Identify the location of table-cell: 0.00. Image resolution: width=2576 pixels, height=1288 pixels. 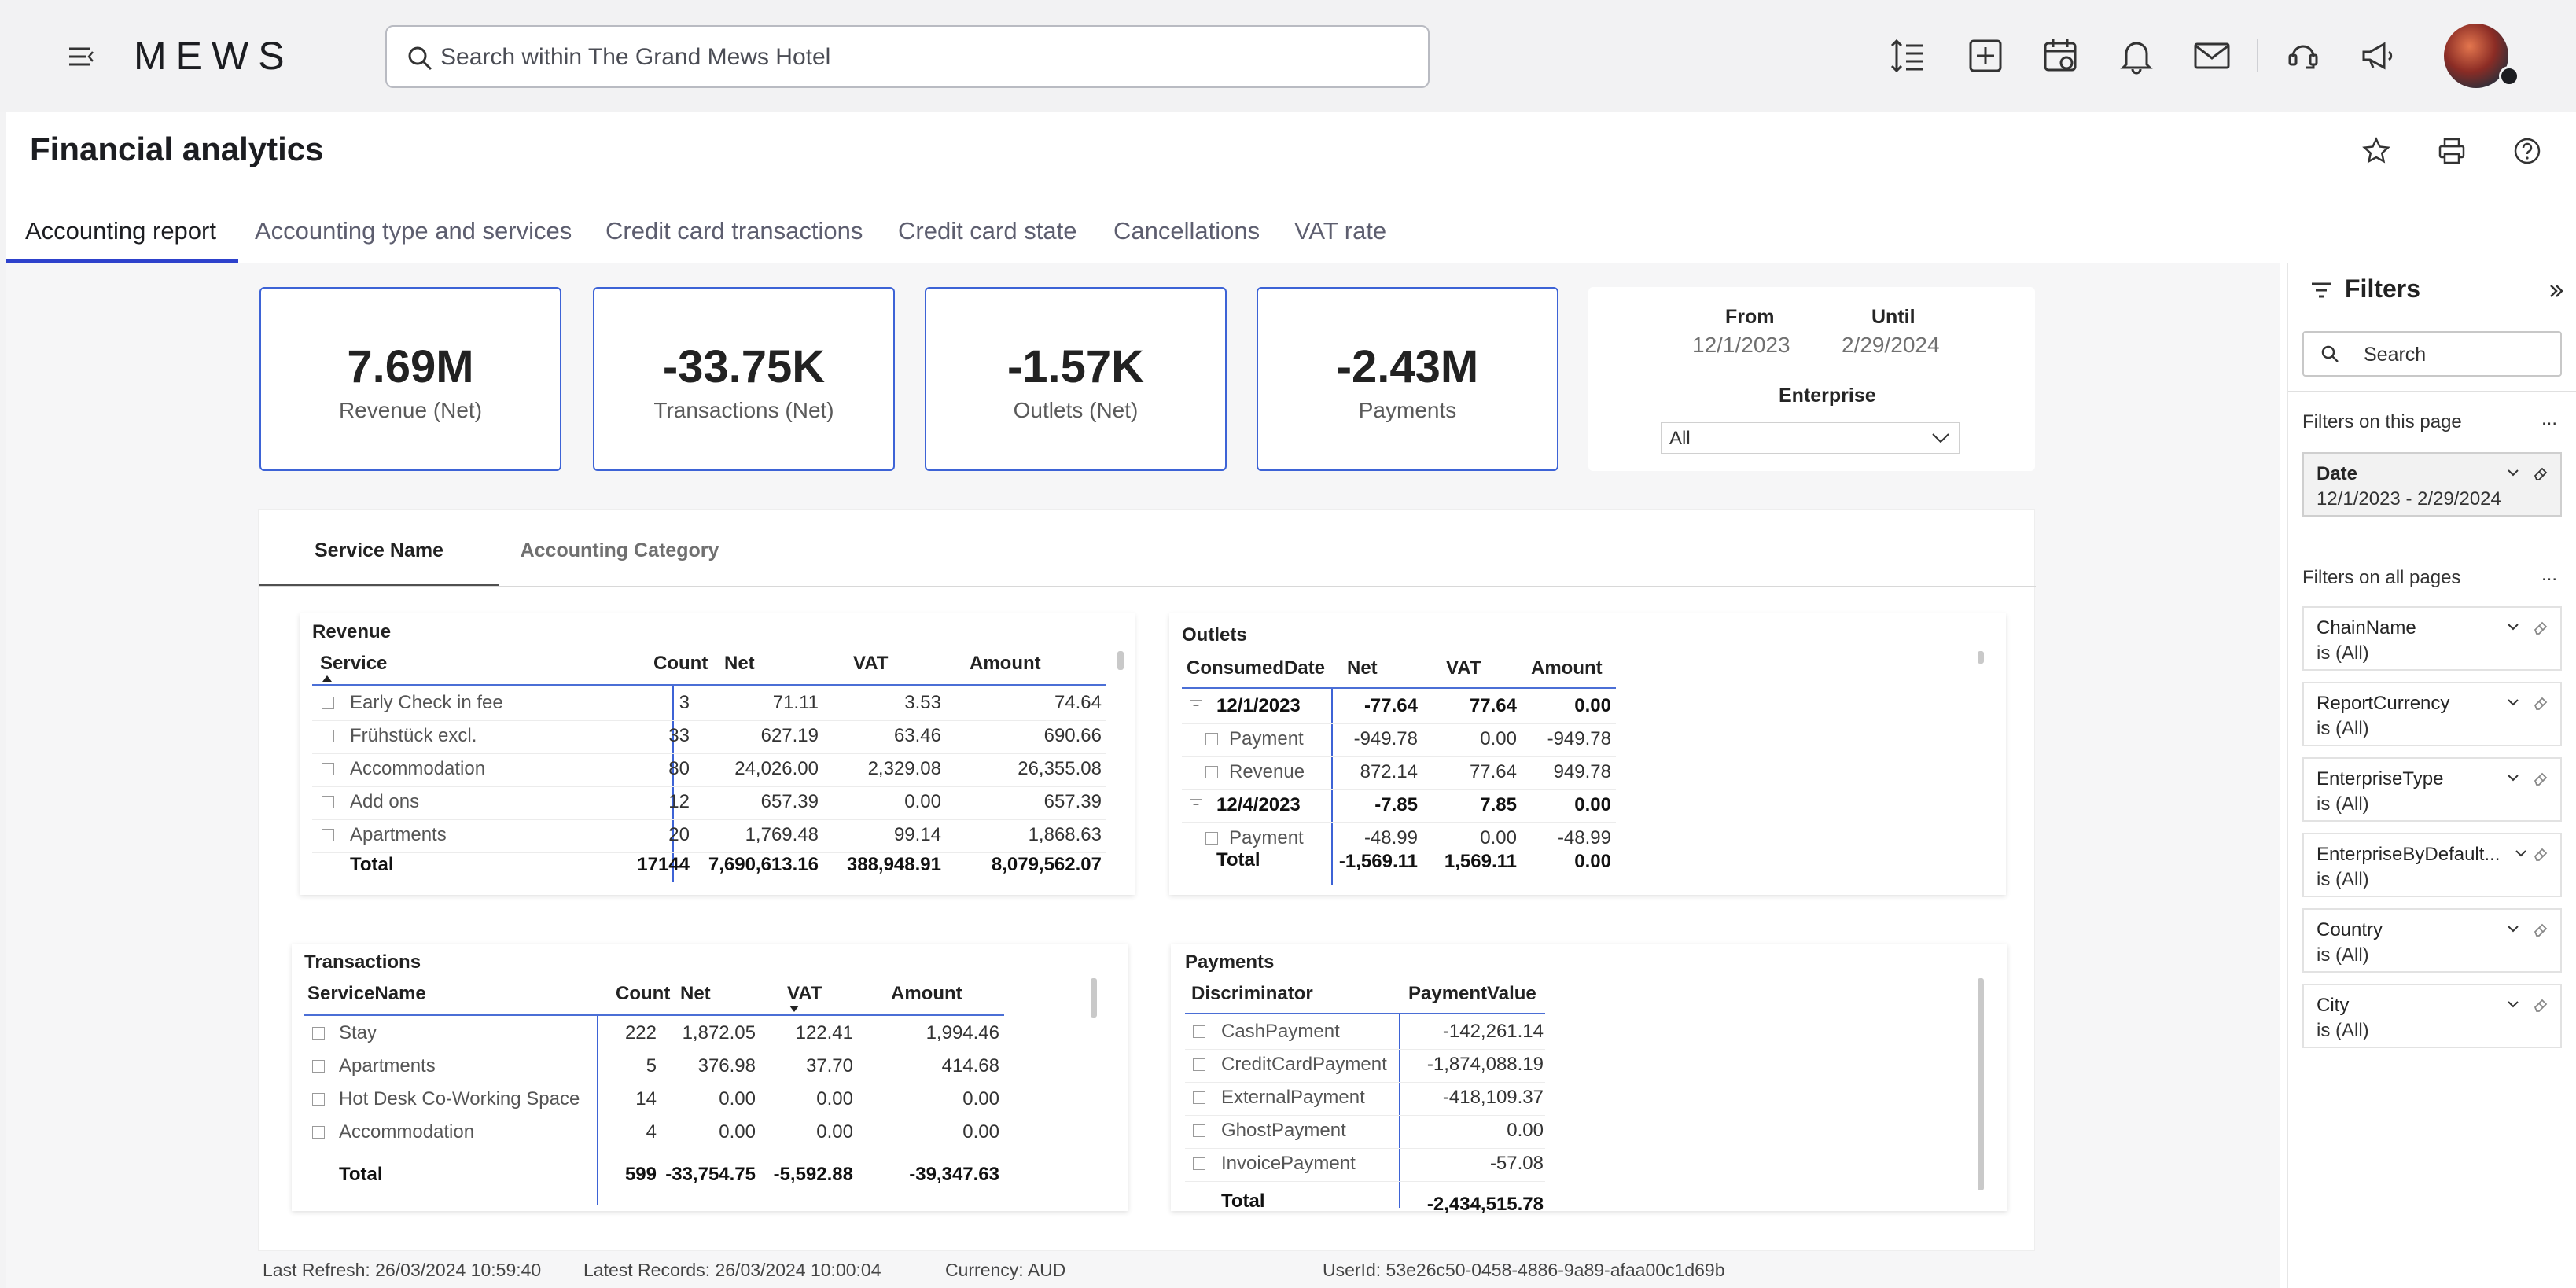
(1592, 805).